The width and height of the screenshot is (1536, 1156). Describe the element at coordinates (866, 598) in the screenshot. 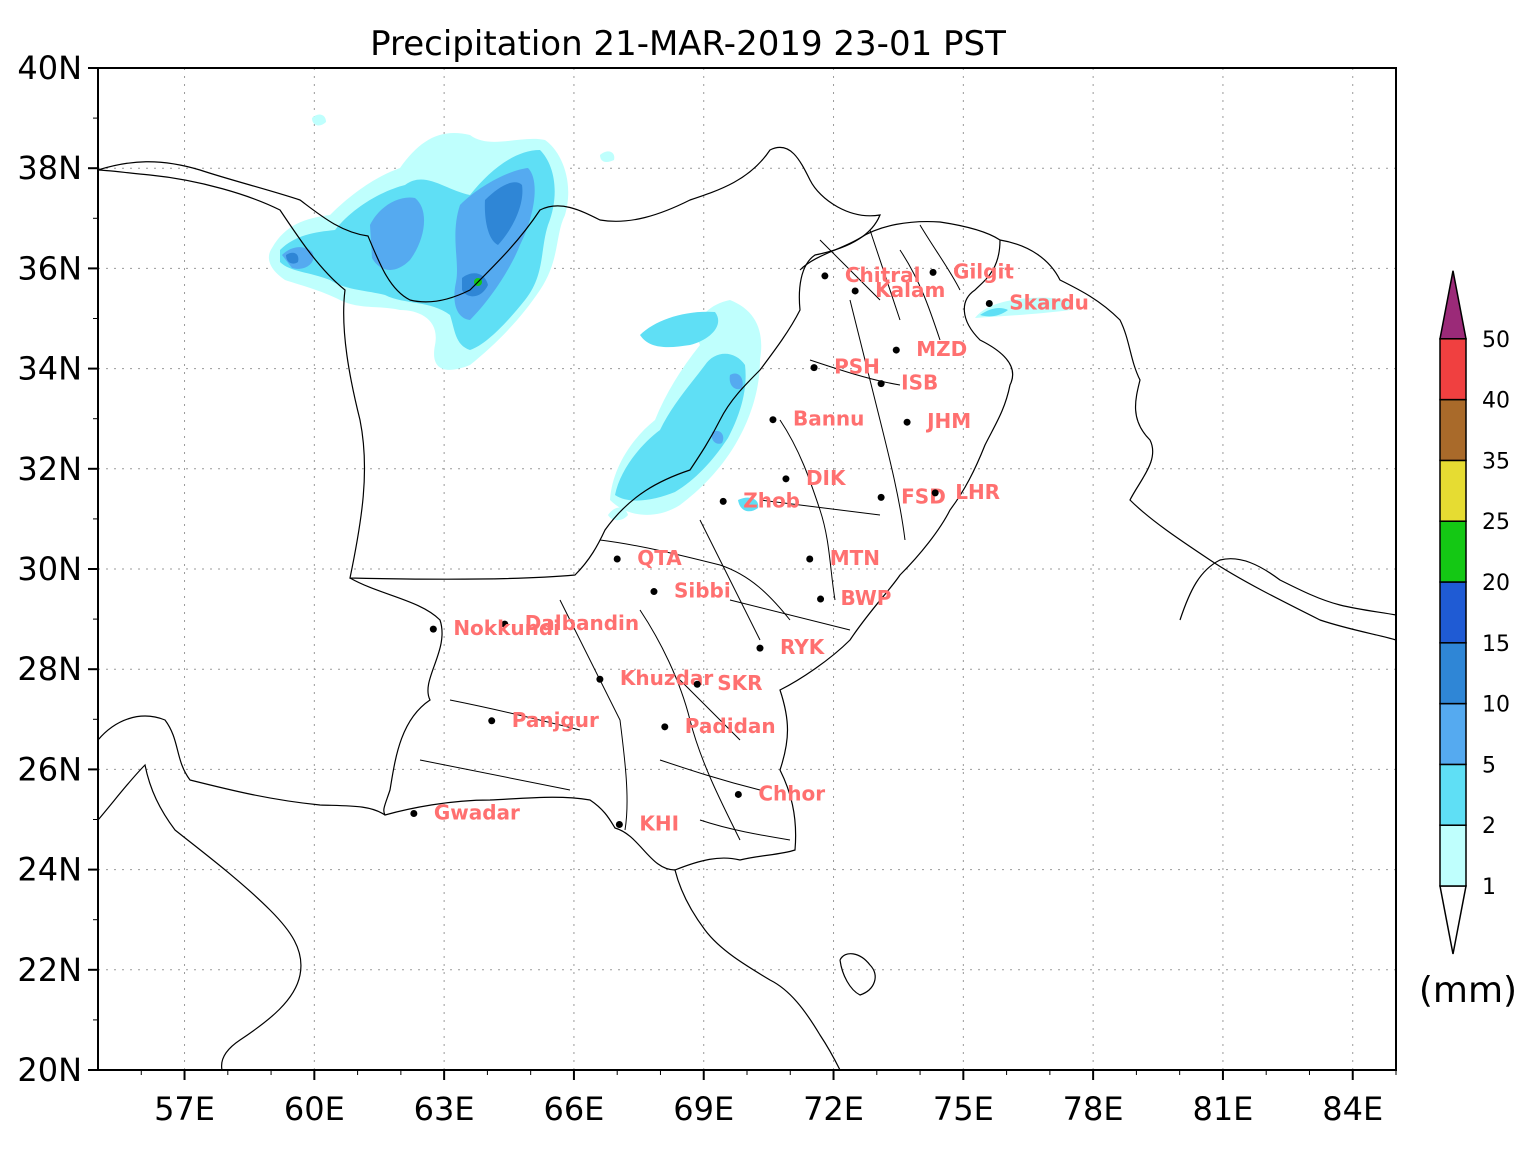

I see `city-label: BWP` at that location.